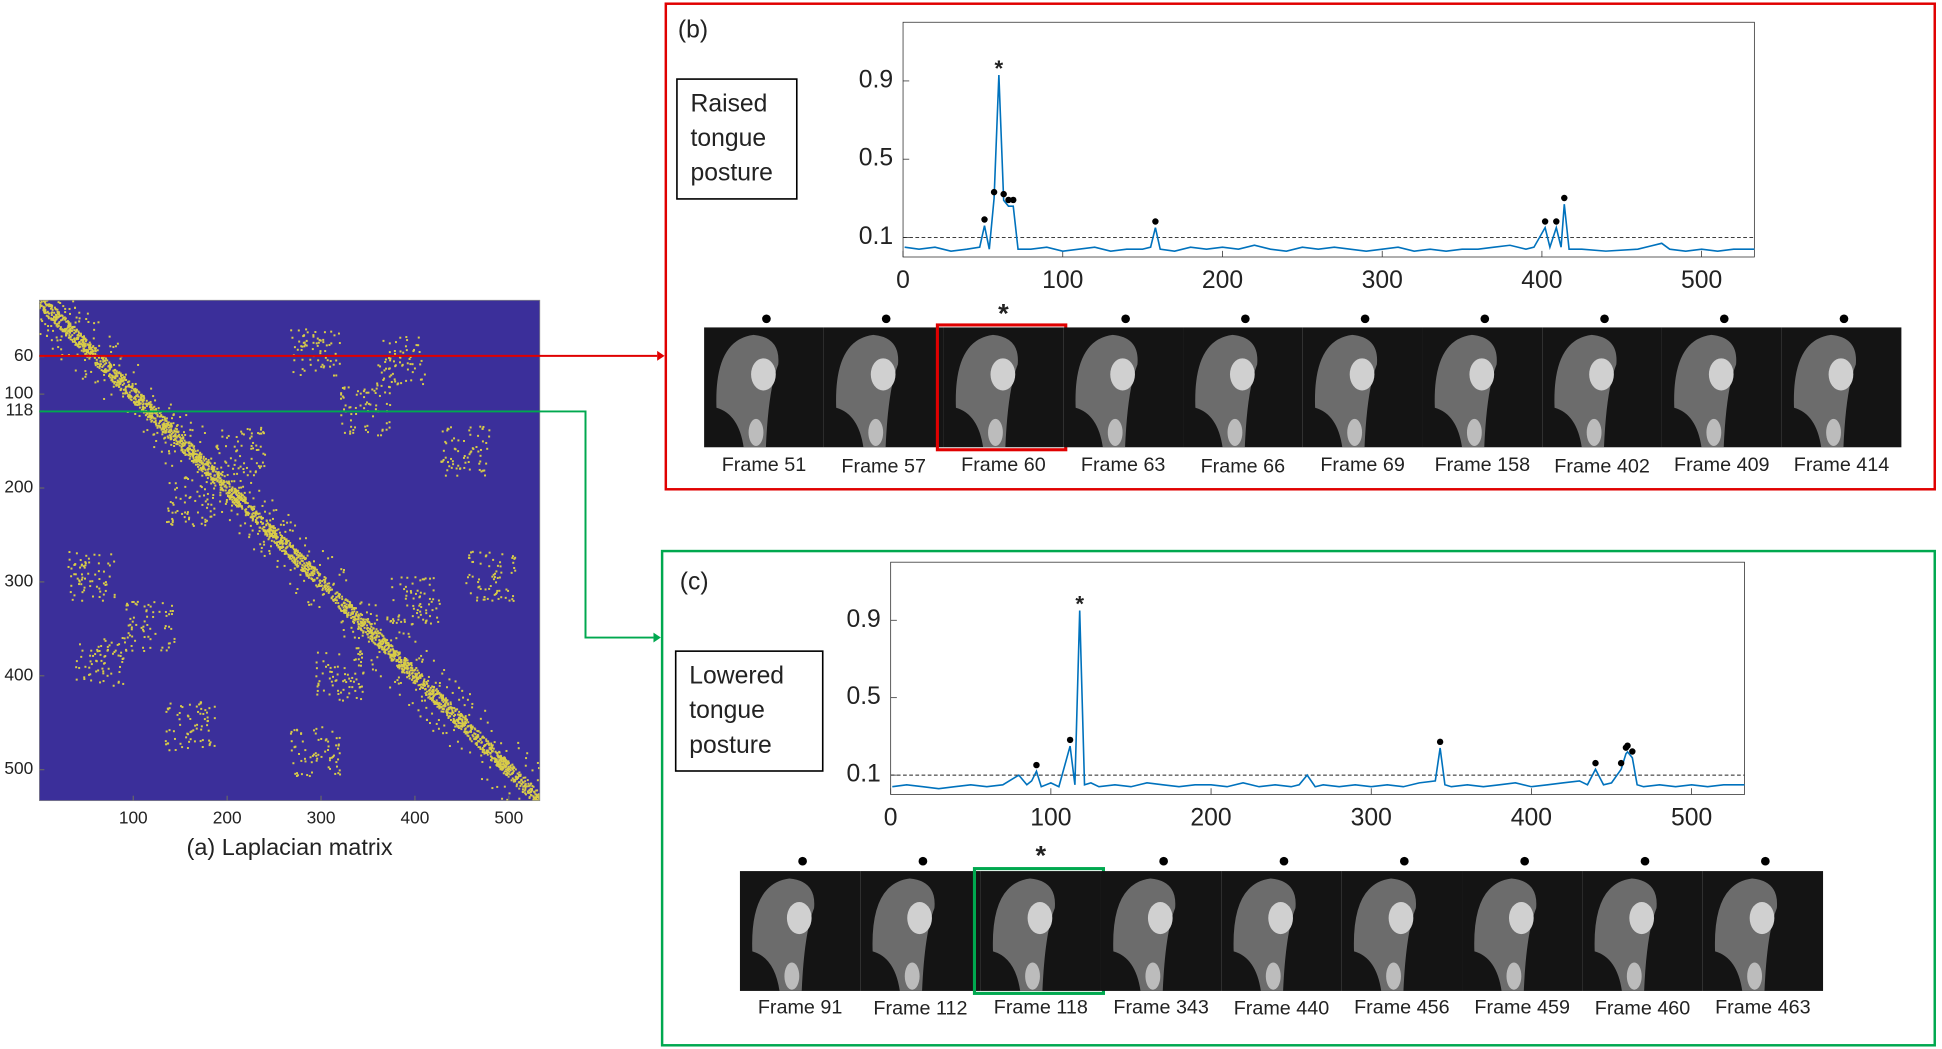 The height and width of the screenshot is (1049, 1942). I want to click on arrowhead, so click(657, 637).